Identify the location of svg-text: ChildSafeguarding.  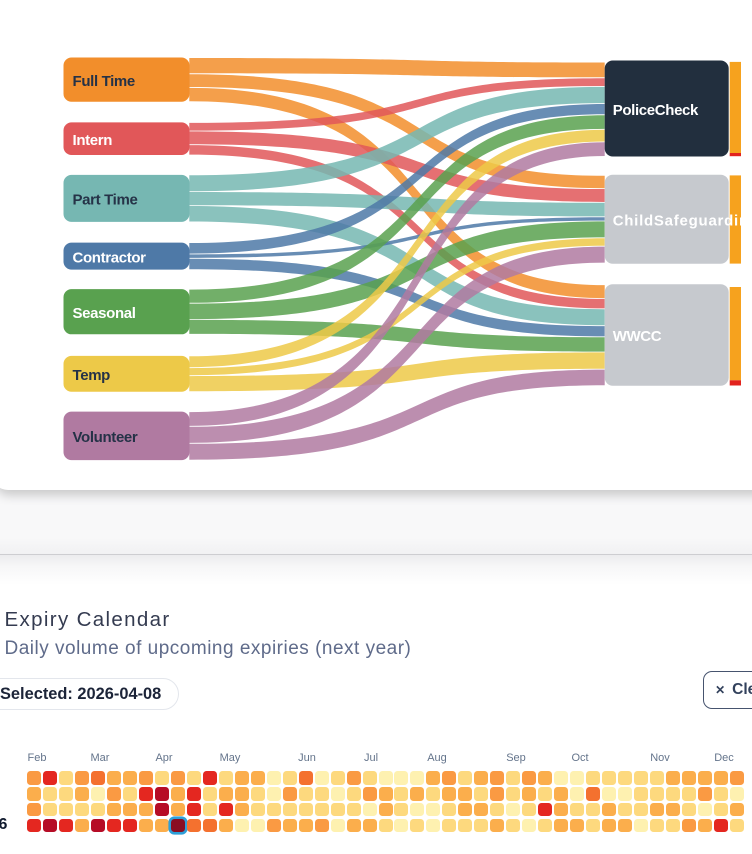
(682, 221).